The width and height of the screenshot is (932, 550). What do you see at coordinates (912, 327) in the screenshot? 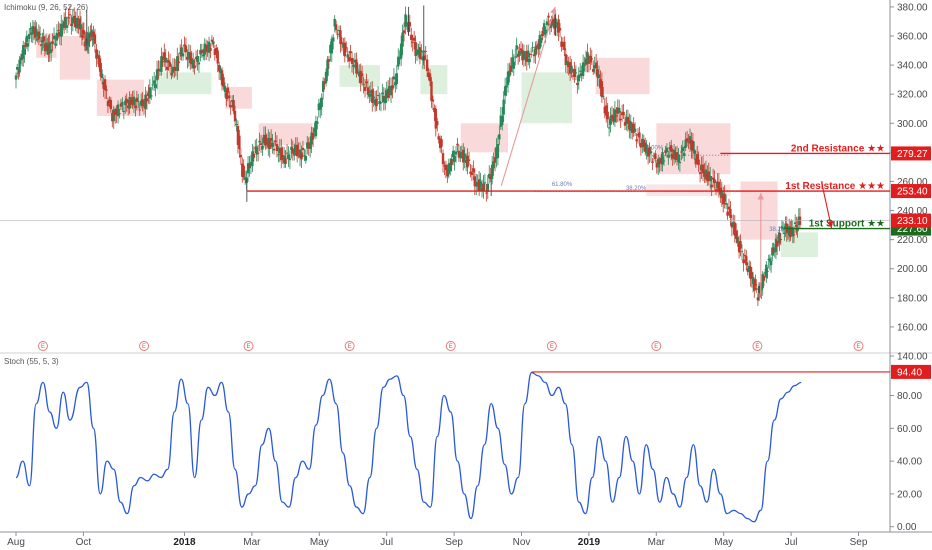
I see `price-tick-label: 160.00` at bounding box center [912, 327].